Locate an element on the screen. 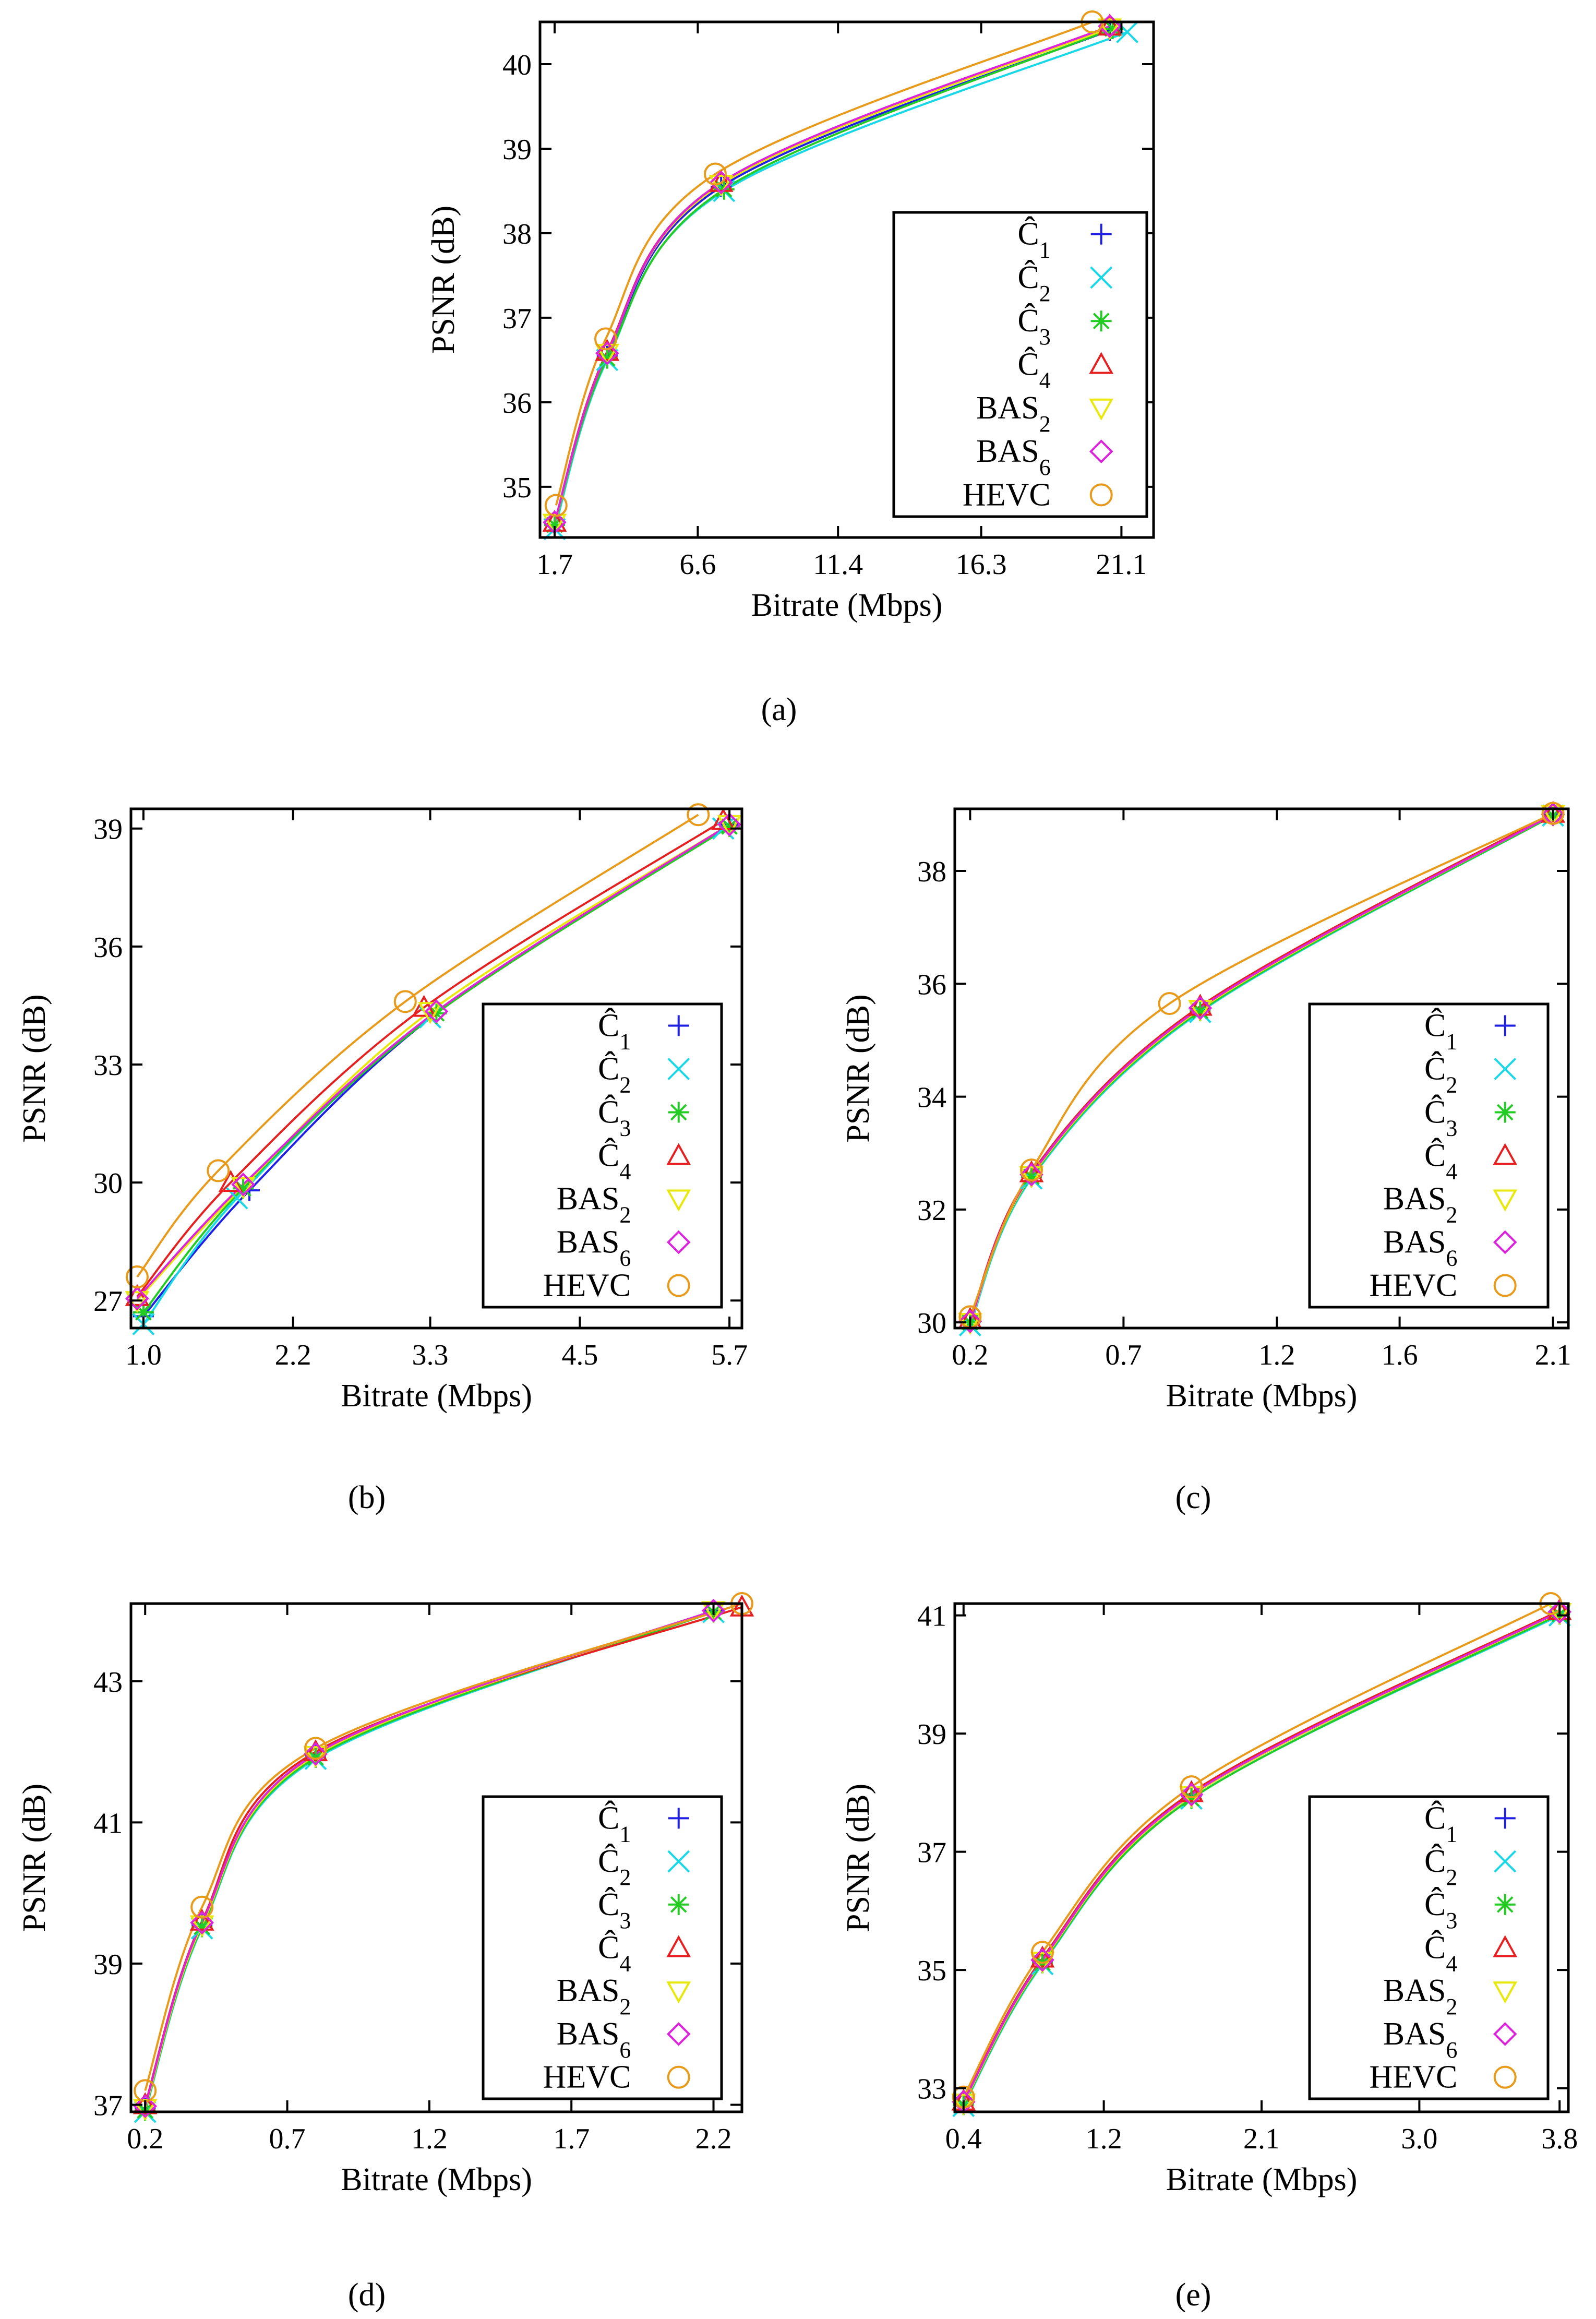 This screenshot has width=1596, height=2319. x-tick-label: 6.6 is located at coordinates (697, 564).